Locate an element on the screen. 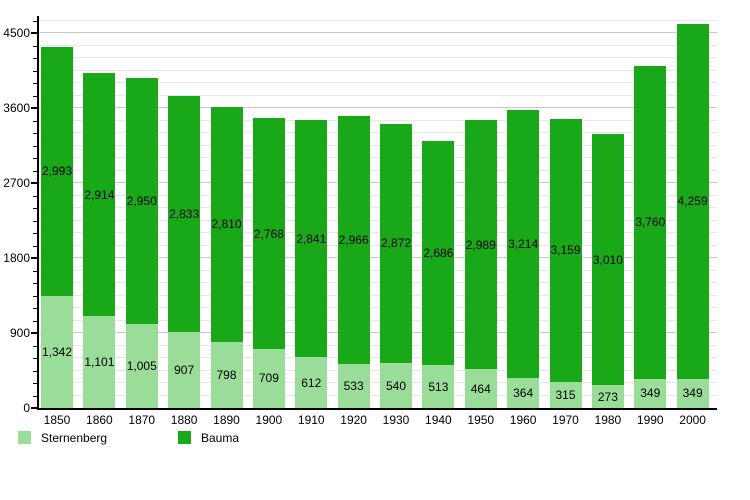 This screenshot has width=750, height=500. bar-1930: 540 2,872 is located at coordinates (396, 265).